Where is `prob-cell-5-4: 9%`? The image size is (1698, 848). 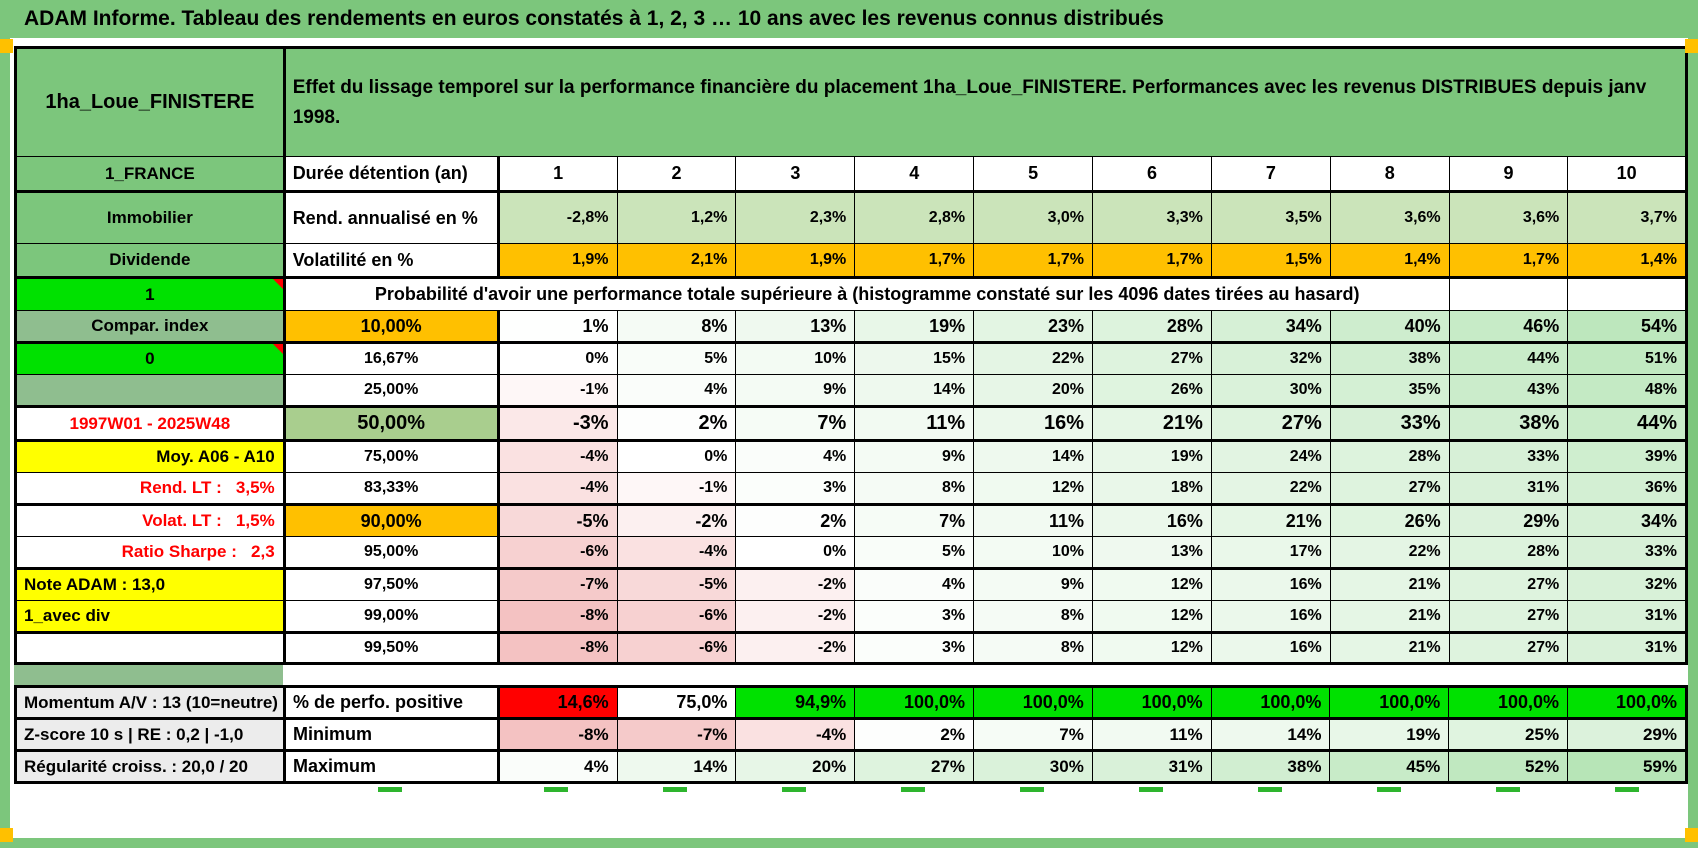
prob-cell-5-4: 9% is located at coordinates (914, 456).